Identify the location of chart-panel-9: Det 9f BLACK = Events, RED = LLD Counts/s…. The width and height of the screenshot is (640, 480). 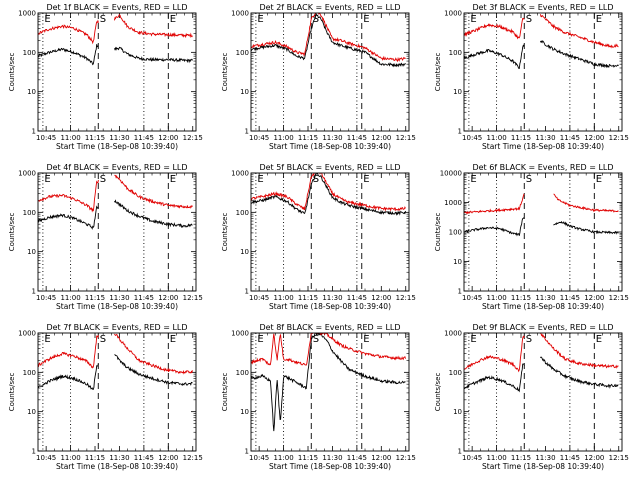
(531, 397).